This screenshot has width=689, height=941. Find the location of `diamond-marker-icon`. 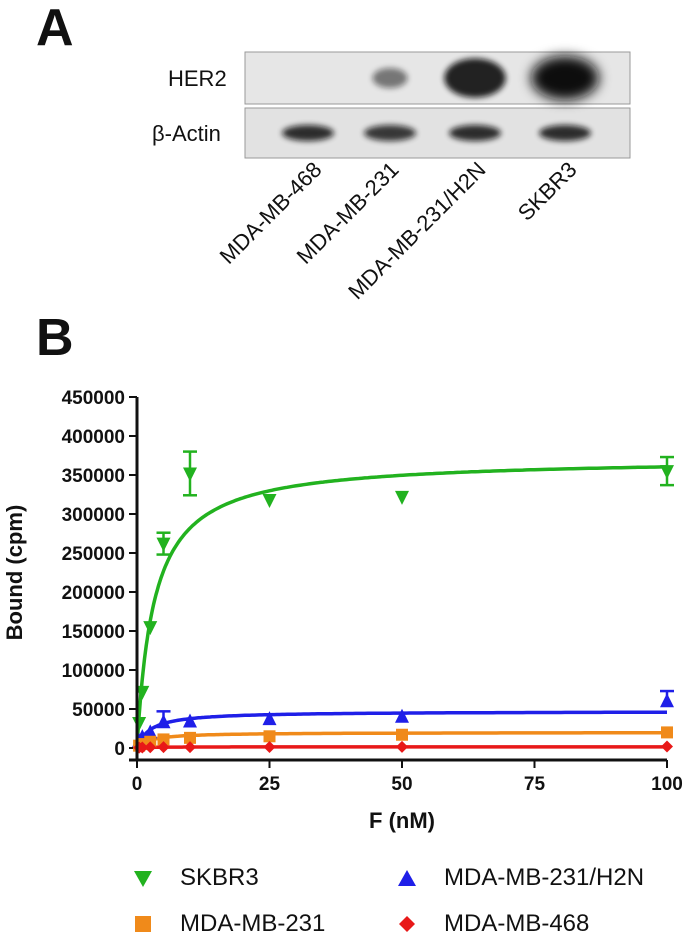

diamond-marker-icon is located at coordinates (407, 924).